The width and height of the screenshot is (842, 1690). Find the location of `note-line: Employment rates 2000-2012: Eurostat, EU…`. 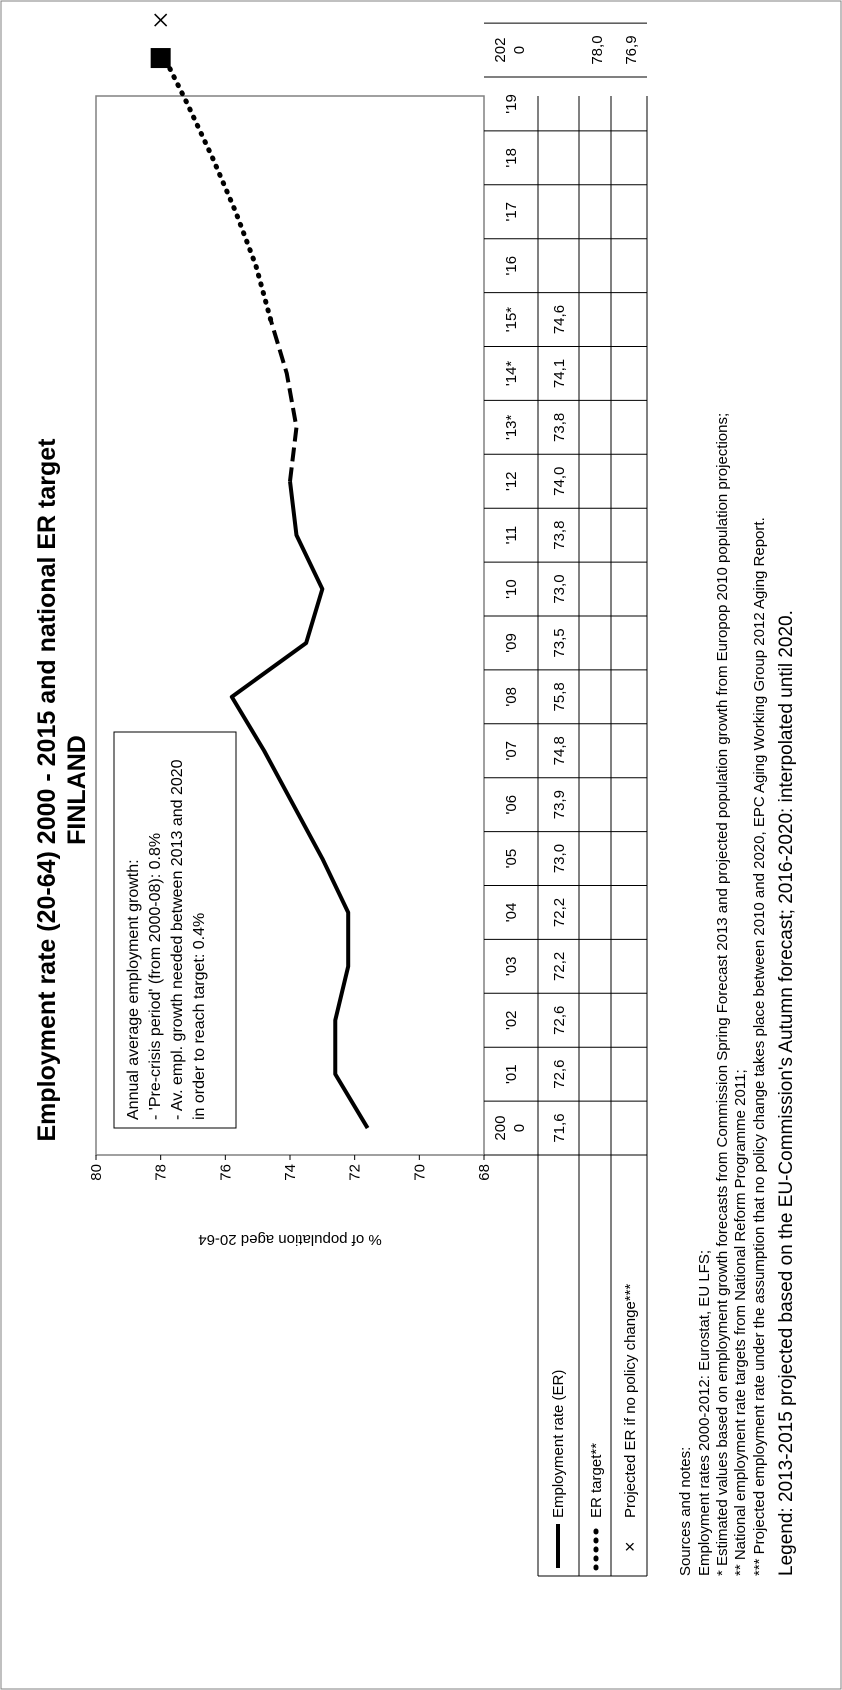

note-line: Employment rates 2000-2012: Eurostat, EU… is located at coordinates (704, 1413).